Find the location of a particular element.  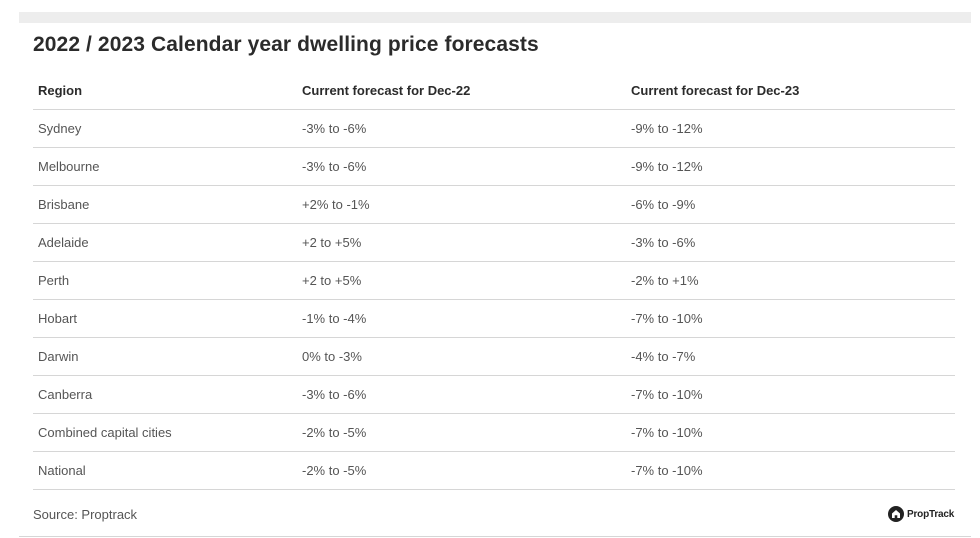

dec-23-forecast-cell: -2% to +1% is located at coordinates (790, 280).